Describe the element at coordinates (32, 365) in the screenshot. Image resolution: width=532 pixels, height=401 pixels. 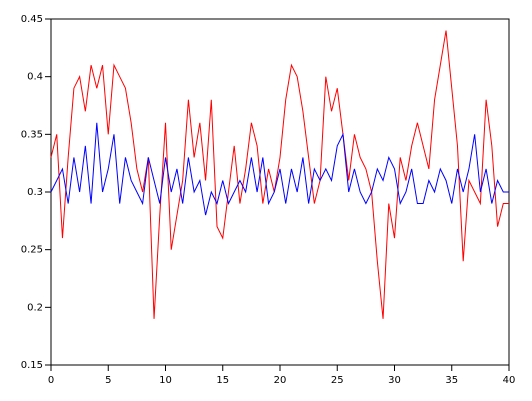
I see `y-tick-label: 0.15` at that location.